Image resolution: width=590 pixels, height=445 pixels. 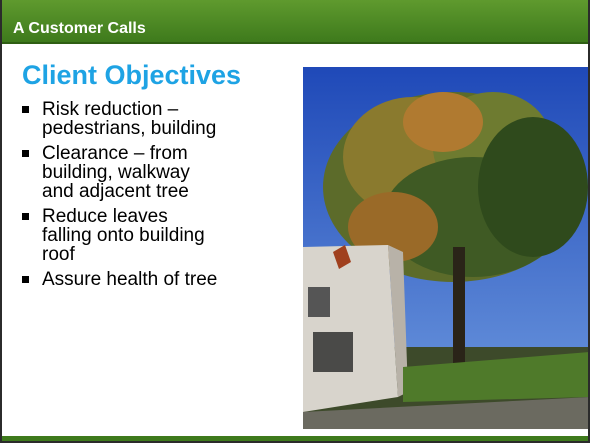 I want to click on bullet: Assure health of tree, so click(x=118, y=279).